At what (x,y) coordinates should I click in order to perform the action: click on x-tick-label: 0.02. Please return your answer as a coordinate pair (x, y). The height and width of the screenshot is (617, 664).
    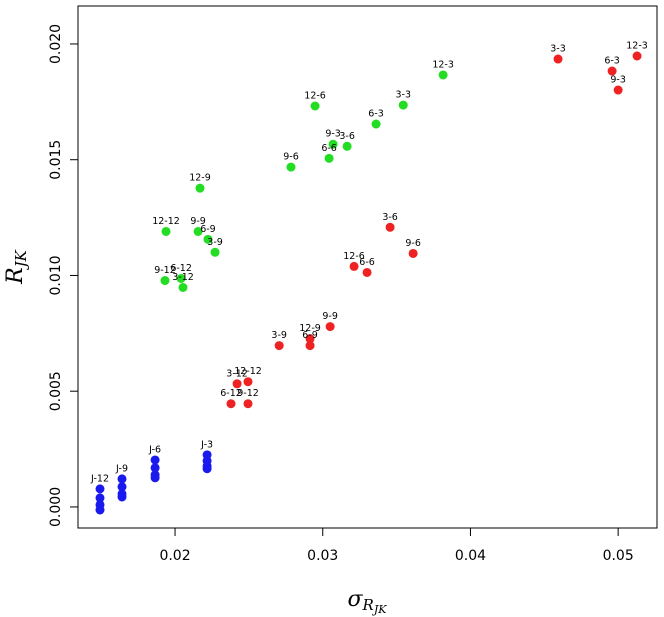
    Looking at the image, I should click on (174, 556).